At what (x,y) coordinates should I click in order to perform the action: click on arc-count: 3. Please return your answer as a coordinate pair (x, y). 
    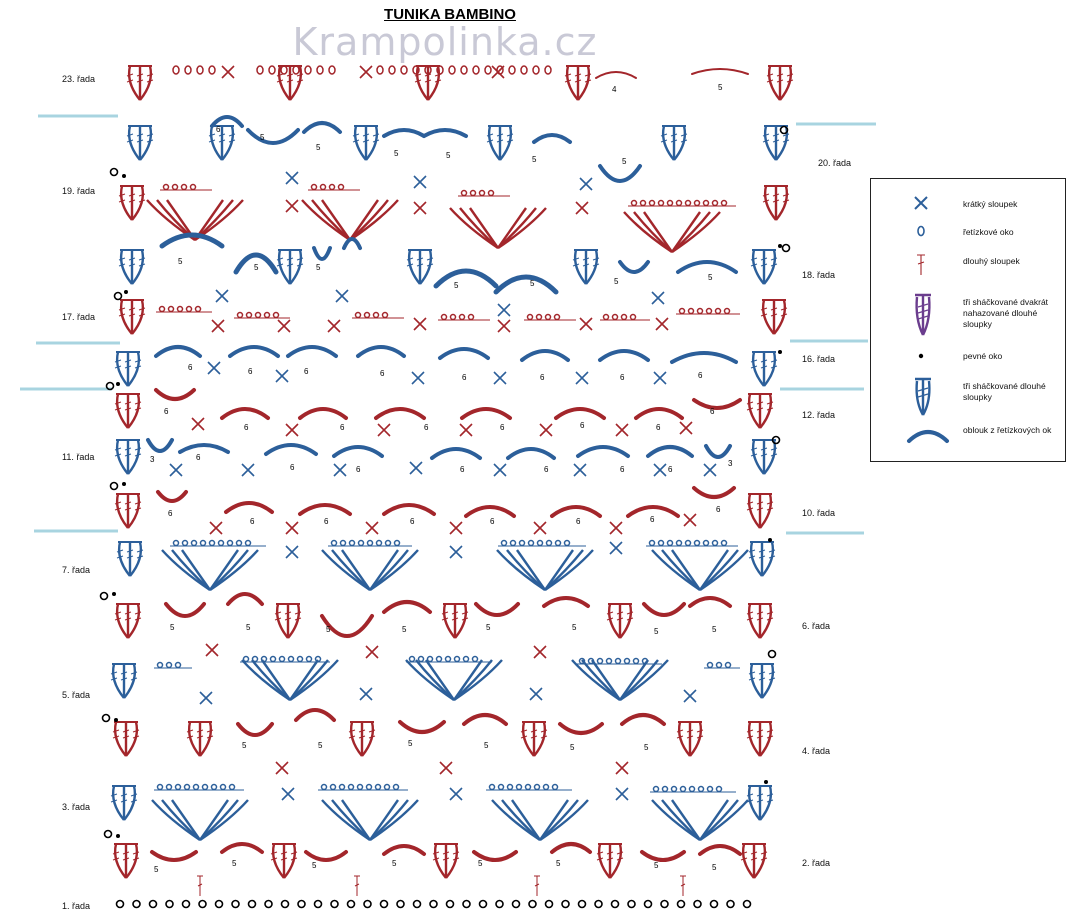
    Looking at the image, I should click on (152, 459).